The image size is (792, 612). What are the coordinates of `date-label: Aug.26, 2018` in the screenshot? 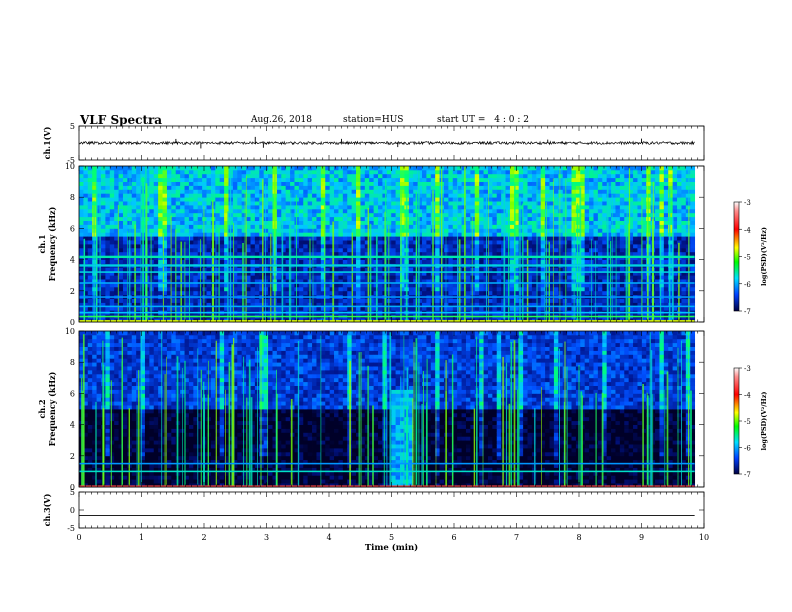 It's located at (281, 120).